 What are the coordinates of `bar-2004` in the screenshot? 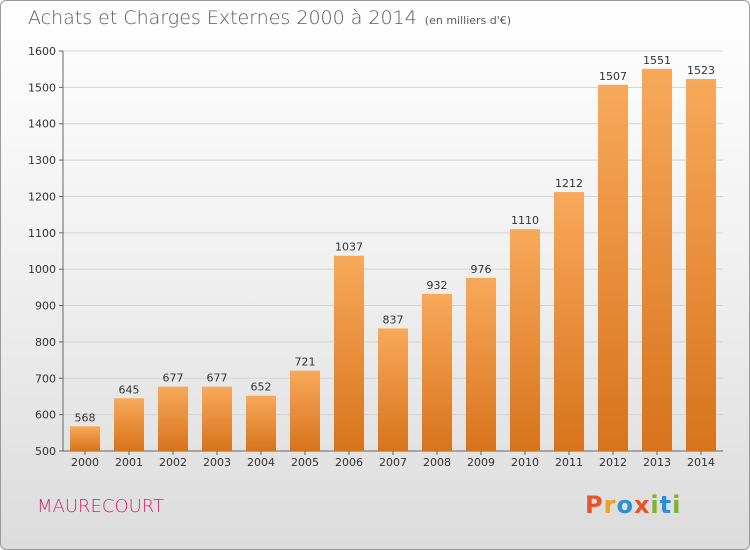 It's located at (261, 423).